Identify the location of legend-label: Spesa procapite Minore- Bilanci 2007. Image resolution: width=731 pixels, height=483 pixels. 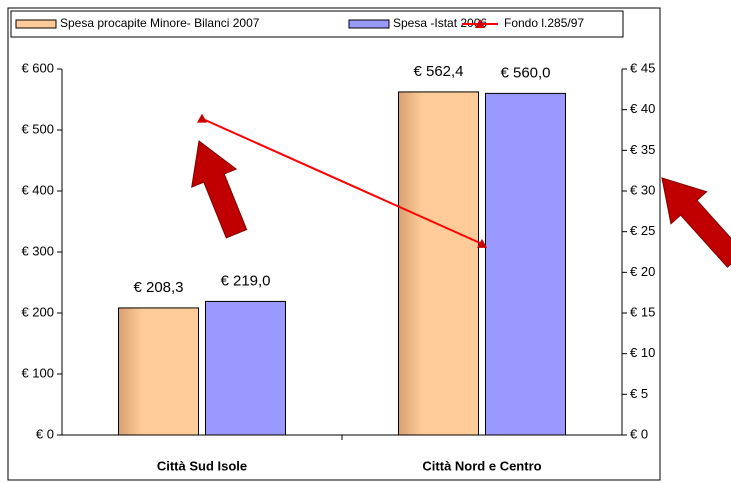
(160, 23).